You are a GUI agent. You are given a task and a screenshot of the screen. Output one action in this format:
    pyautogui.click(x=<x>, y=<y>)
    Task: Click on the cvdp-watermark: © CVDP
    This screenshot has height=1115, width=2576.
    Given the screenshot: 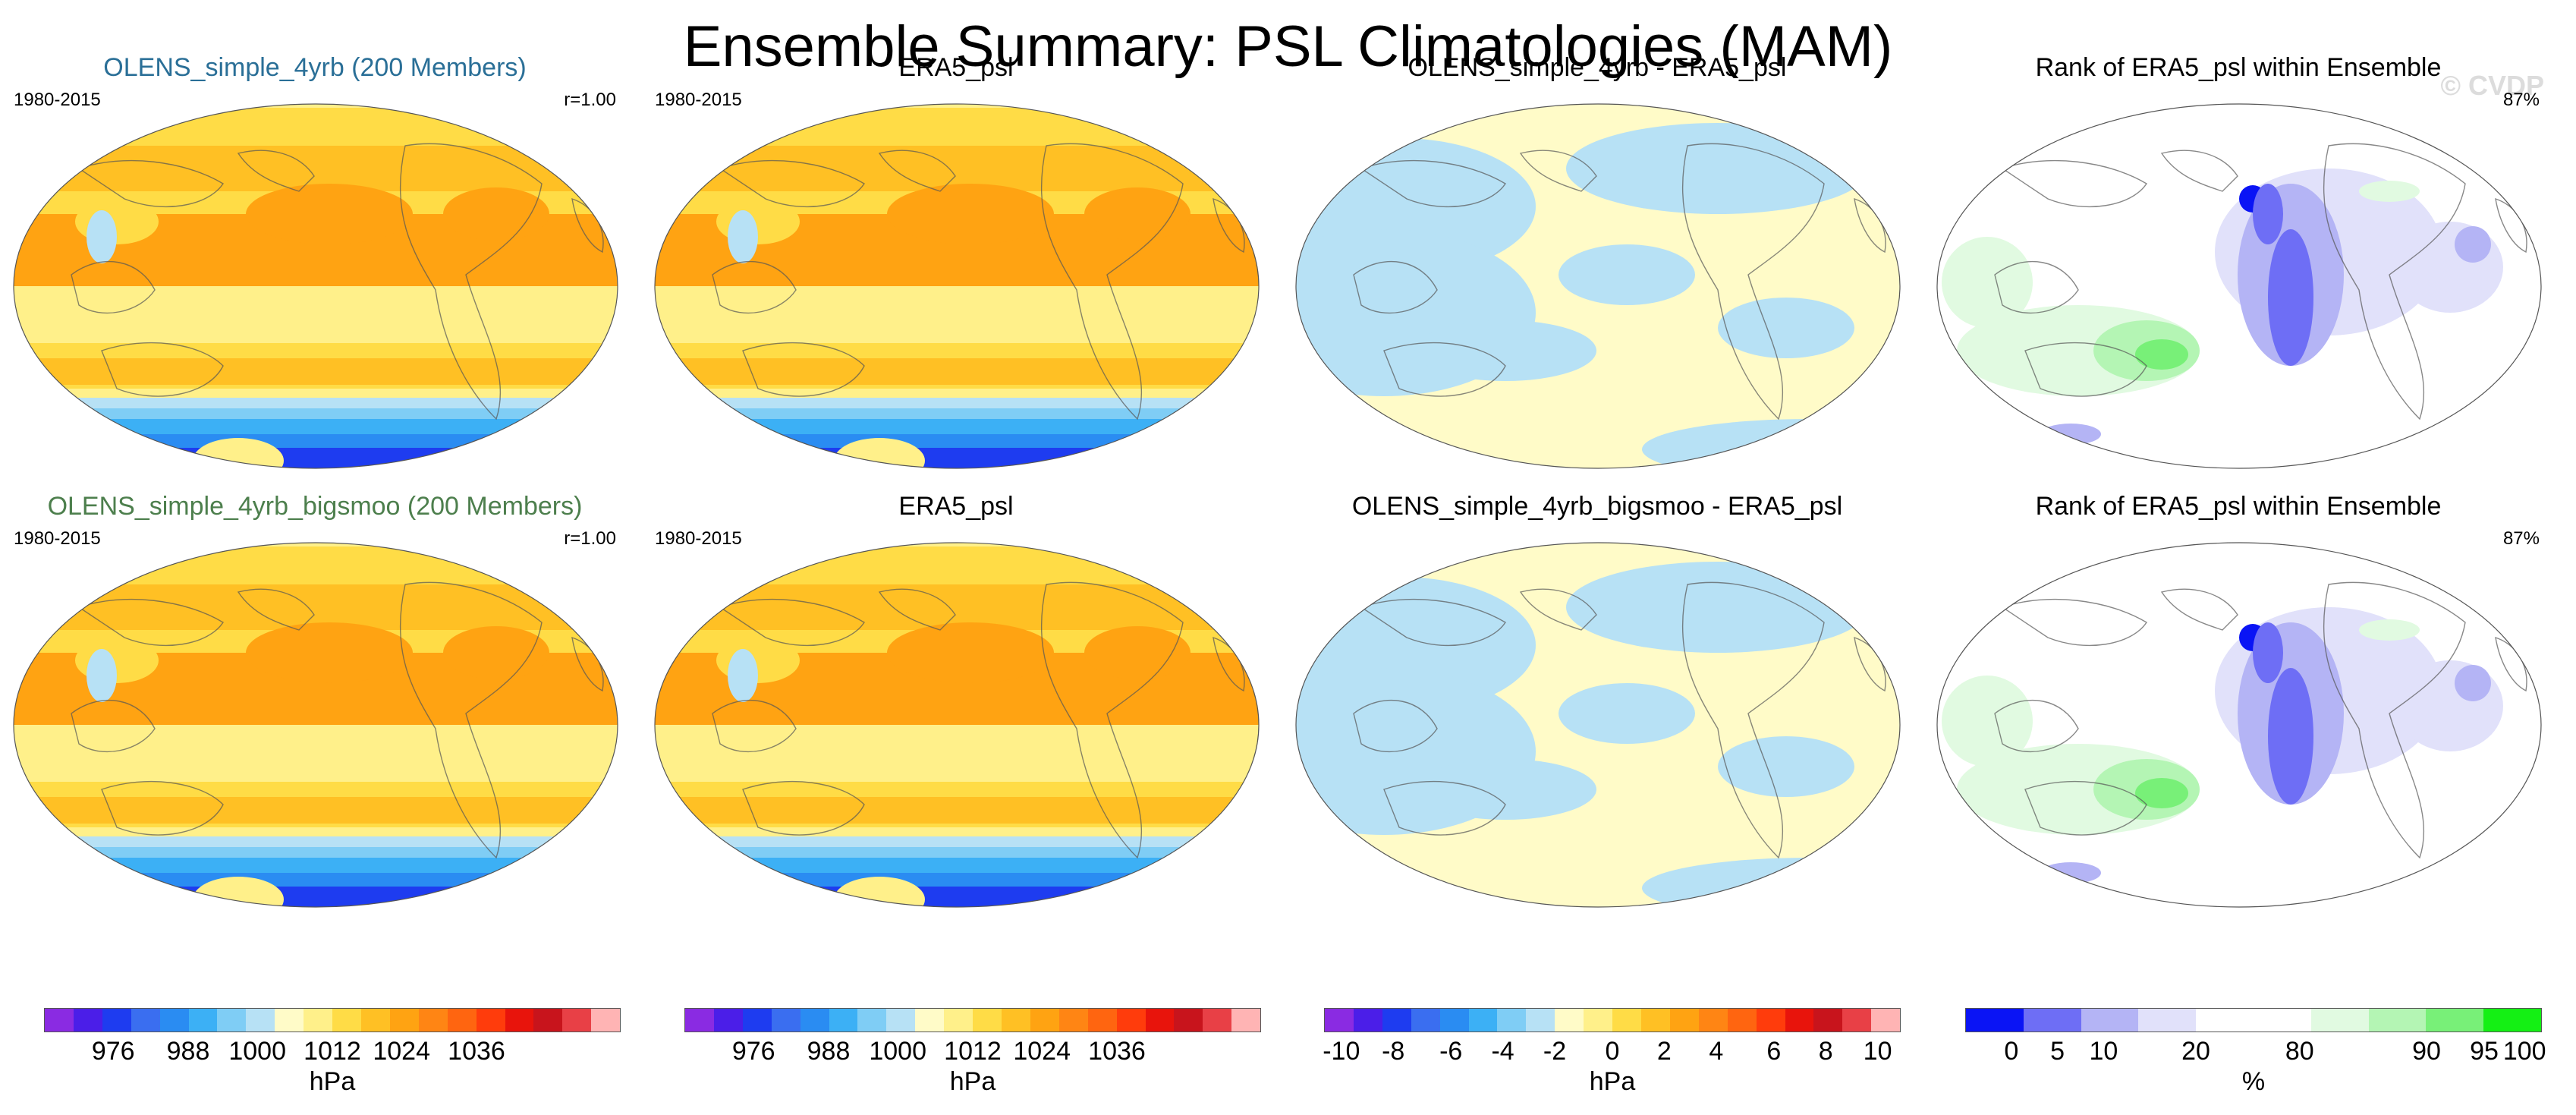 What is the action you would take?
    pyautogui.click(x=2492, y=85)
    